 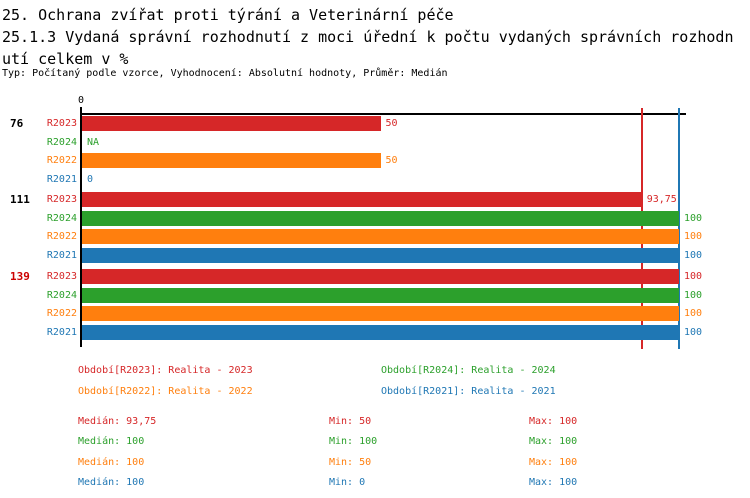 What do you see at coordinates (693, 218) in the screenshot?
I see `value-label-111-R2024: 100` at bounding box center [693, 218].